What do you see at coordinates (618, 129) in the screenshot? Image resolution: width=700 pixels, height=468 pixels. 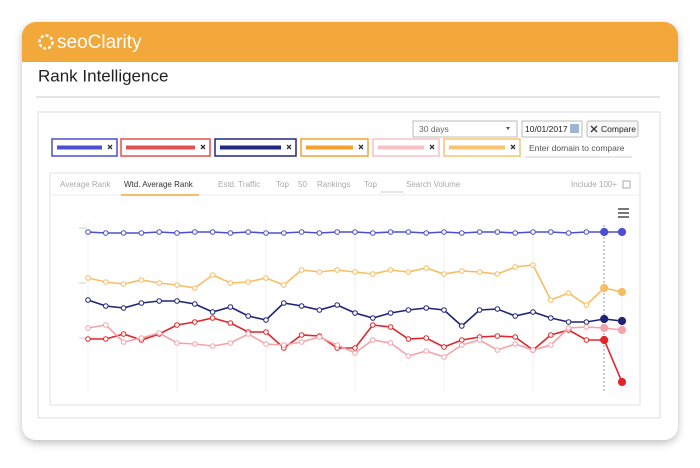 I see `compare-text: Compare` at bounding box center [618, 129].